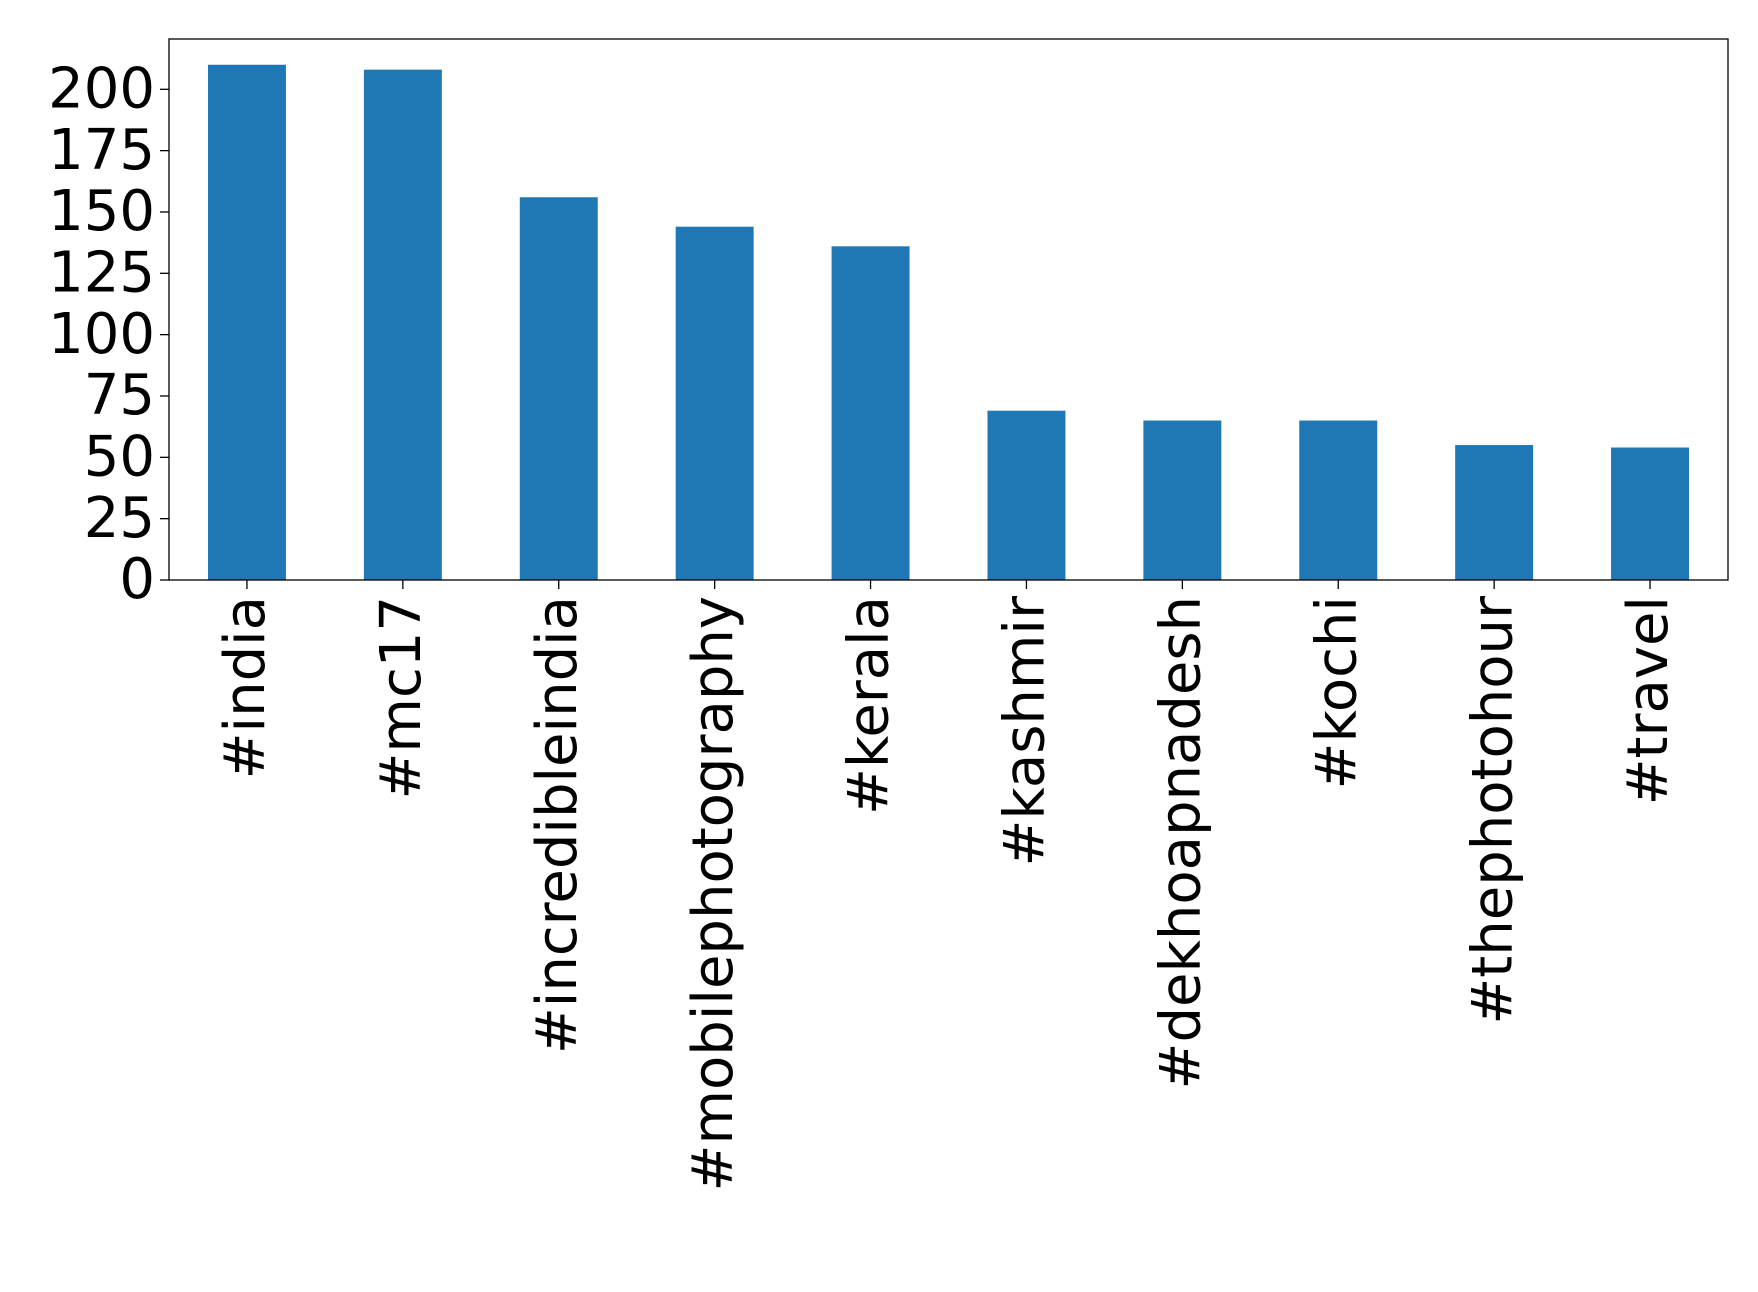  What do you see at coordinates (869, 705) in the screenshot?
I see `x-tick-label: #kerala` at bounding box center [869, 705].